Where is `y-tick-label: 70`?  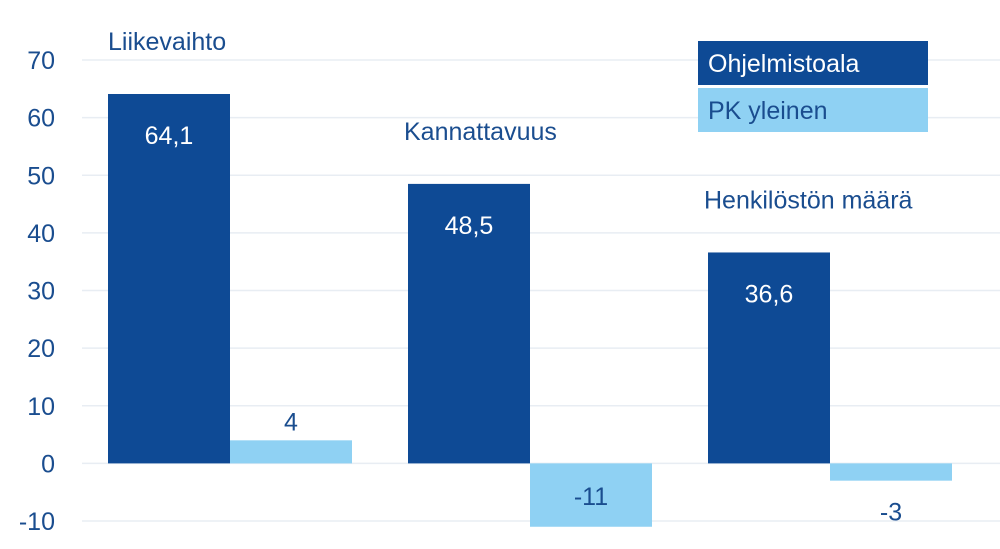 y-tick-label: 70 is located at coordinates (41, 61).